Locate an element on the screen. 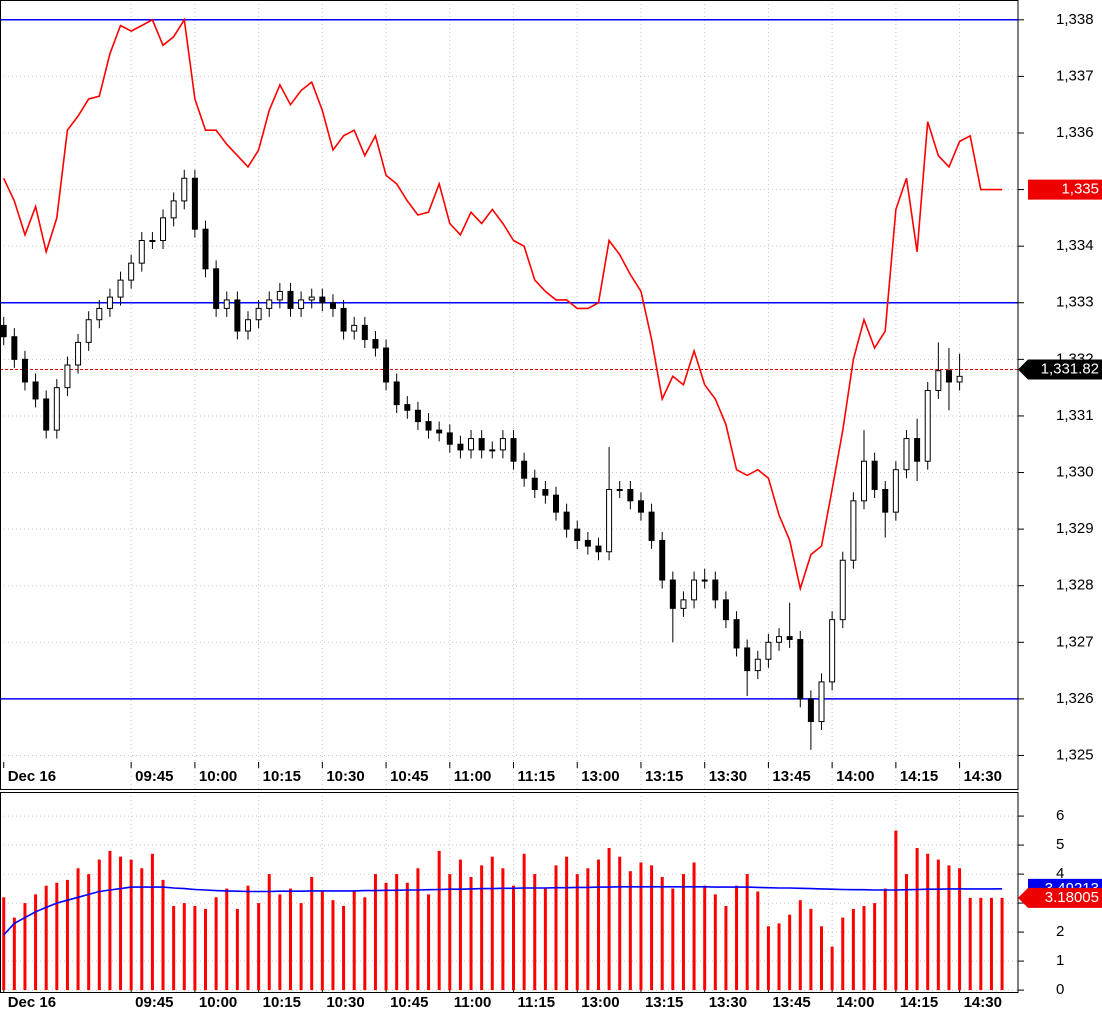  series-line is located at coordinates (503, 911).